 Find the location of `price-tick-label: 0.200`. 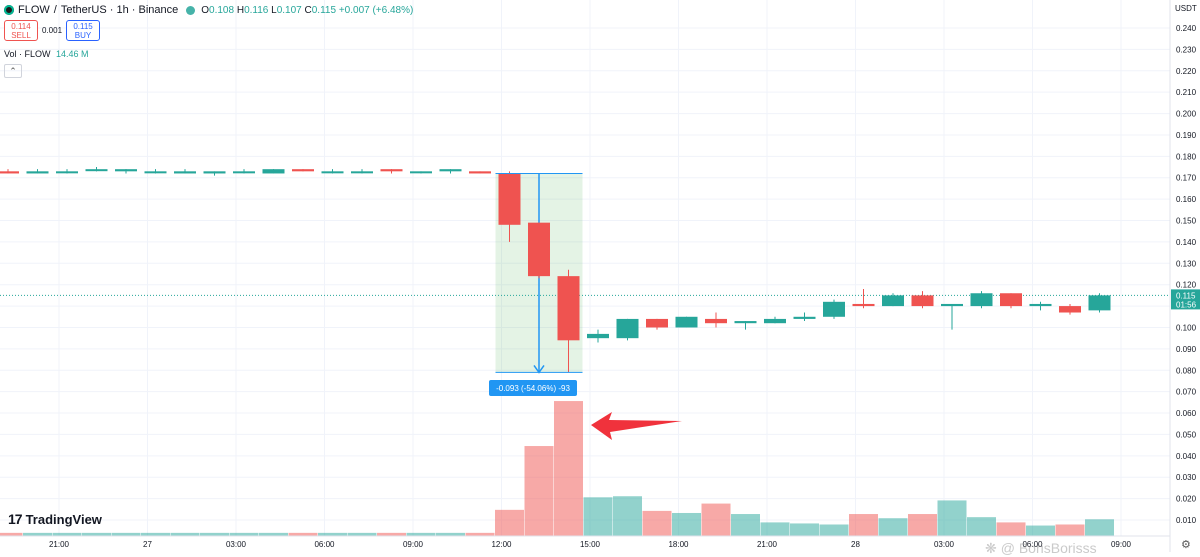

price-tick-label: 0.200 is located at coordinates (1186, 114).